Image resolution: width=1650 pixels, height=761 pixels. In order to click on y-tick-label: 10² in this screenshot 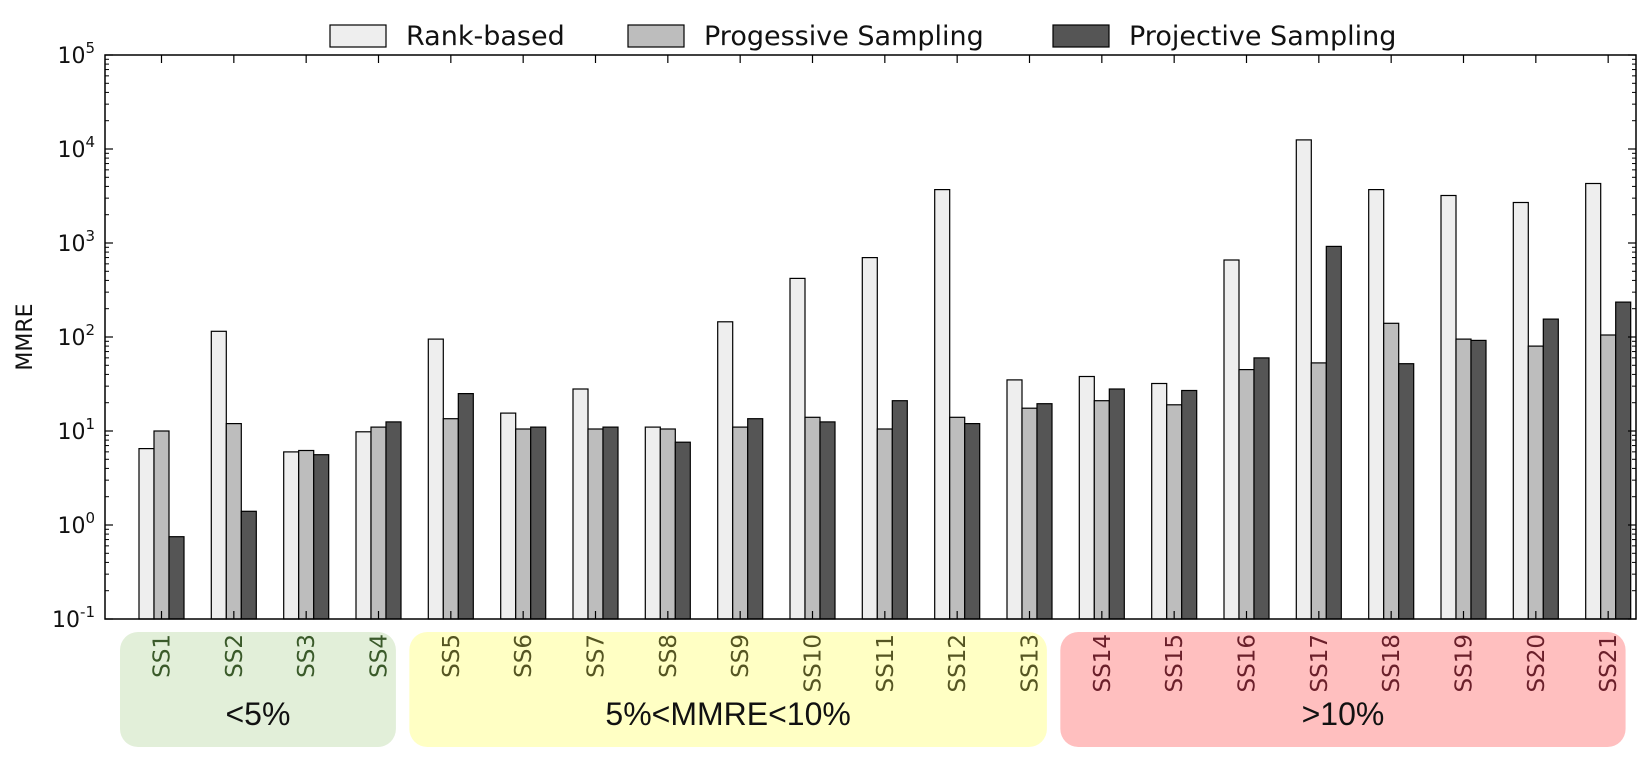, I will do `click(76, 336)`.